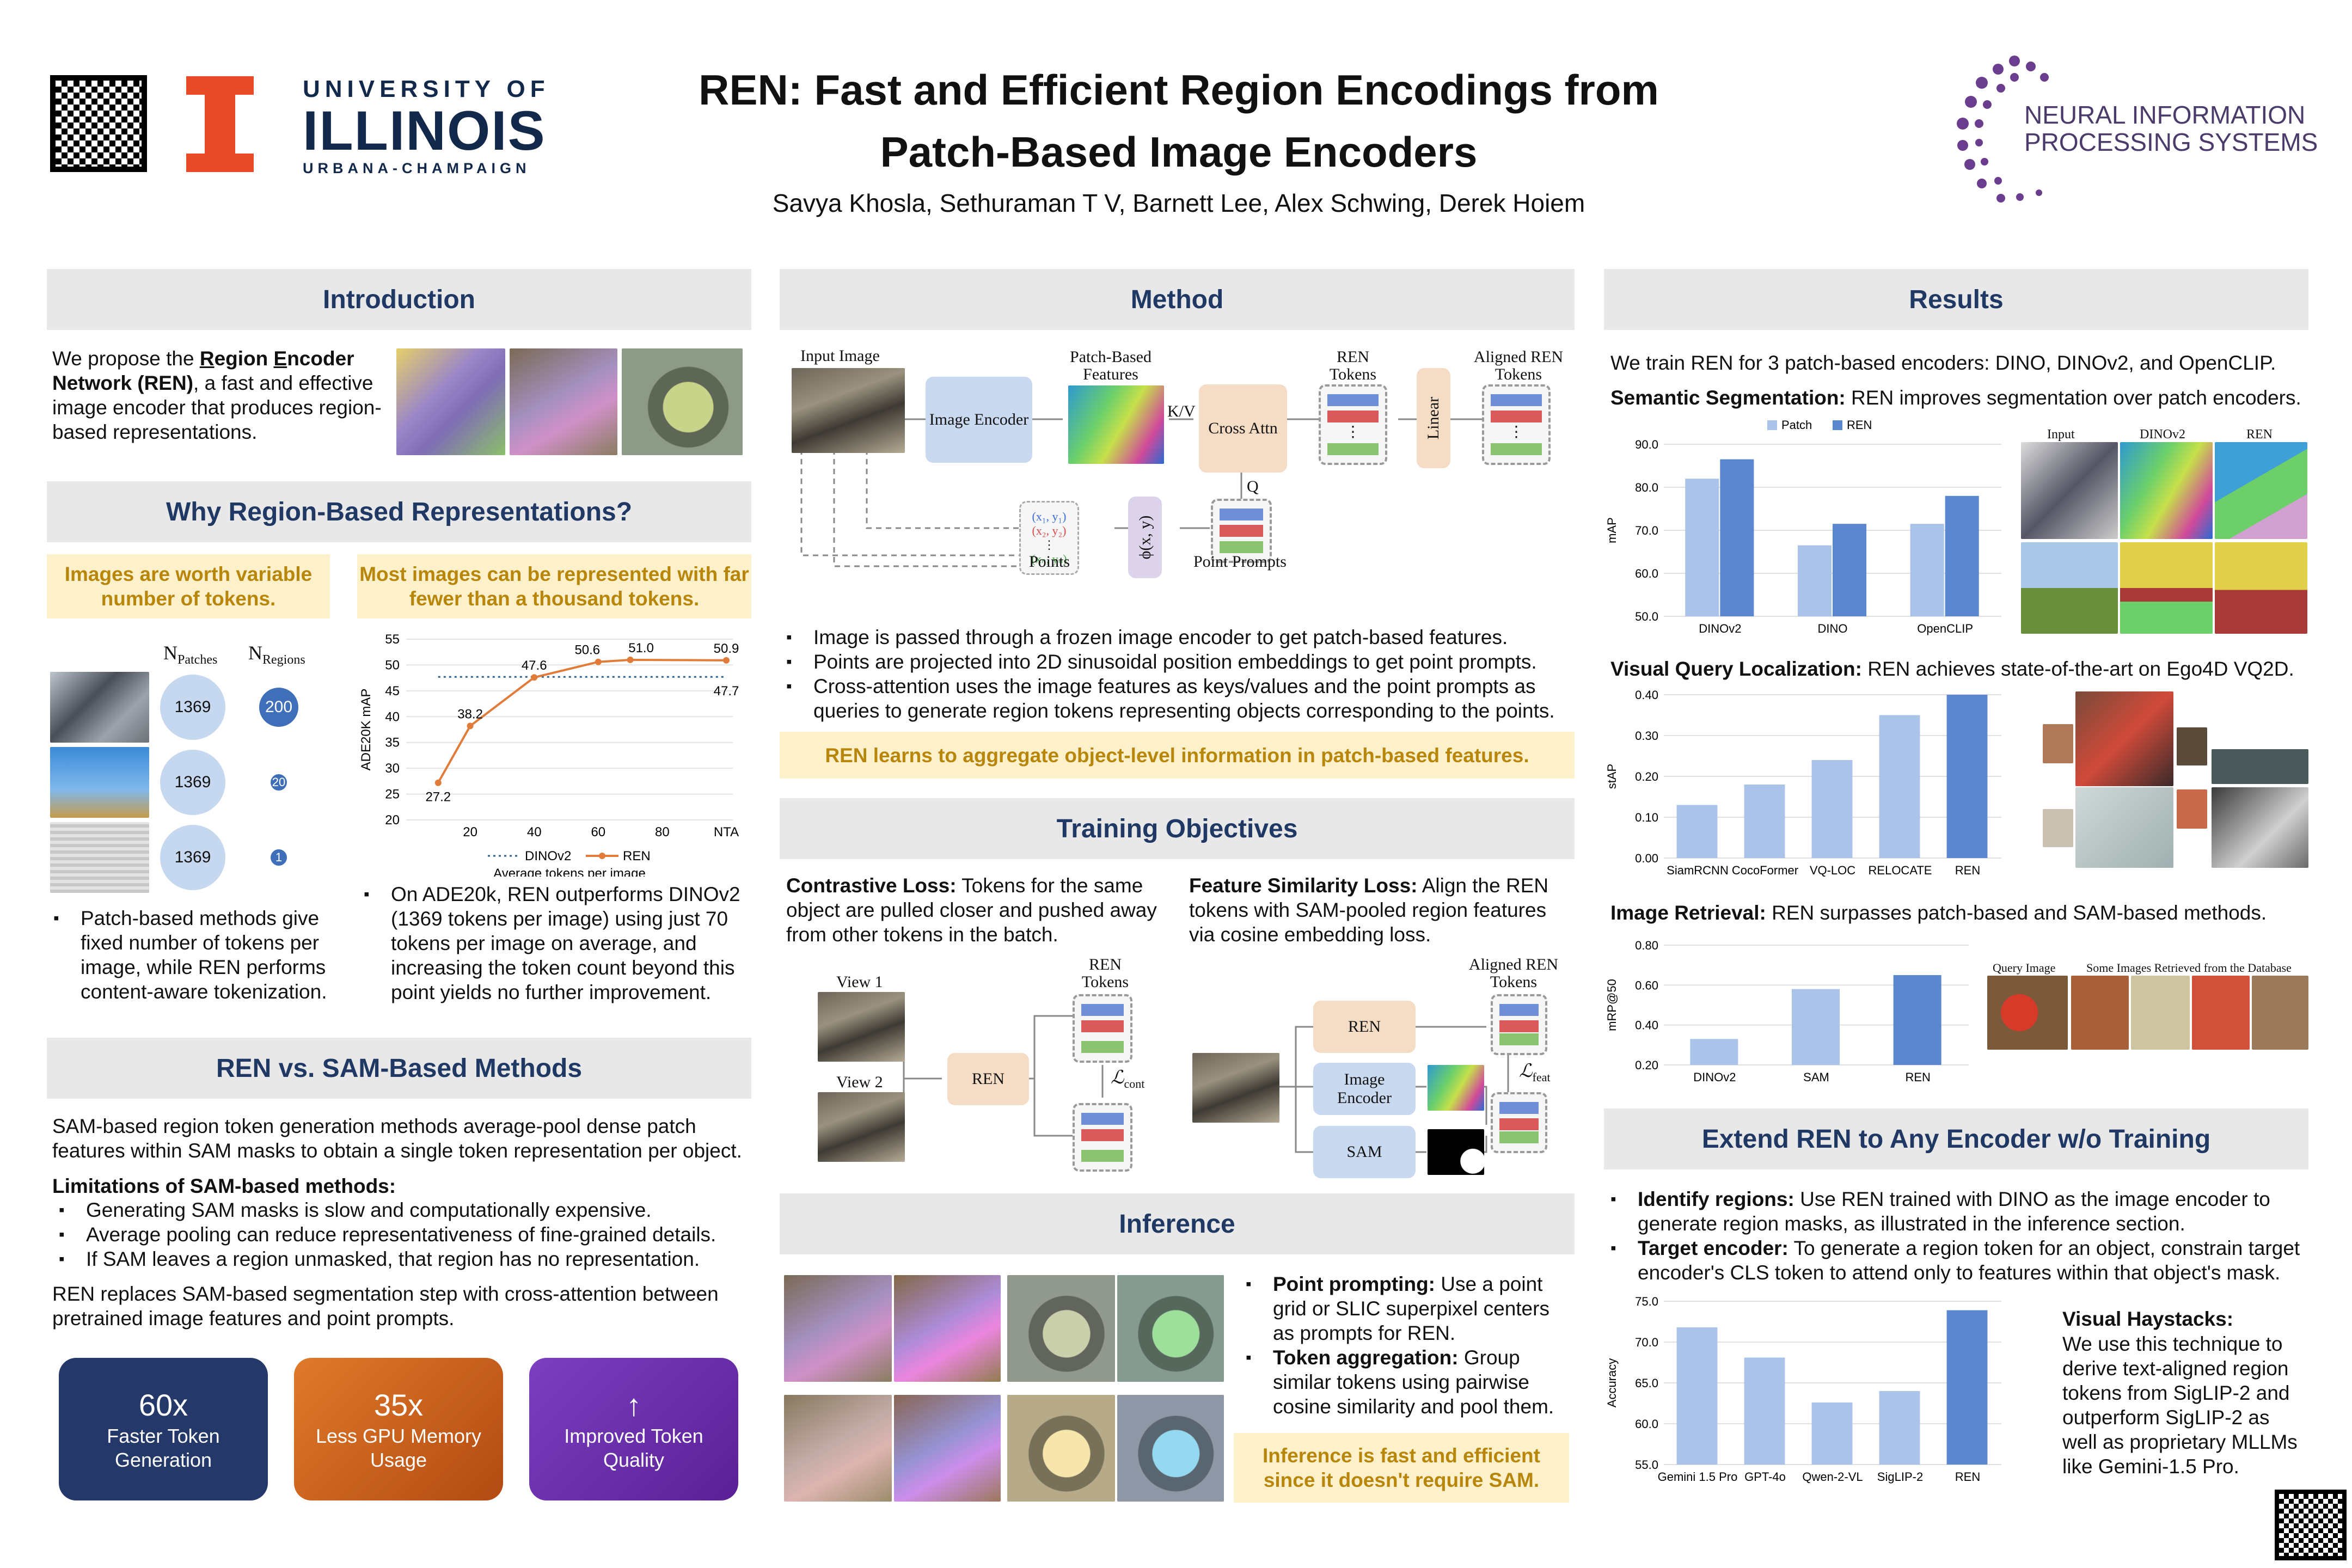 The width and height of the screenshot is (2352, 1568). What do you see at coordinates (1698, 870) in the screenshot?
I see `x-tick-label: SiamRCNN` at bounding box center [1698, 870].